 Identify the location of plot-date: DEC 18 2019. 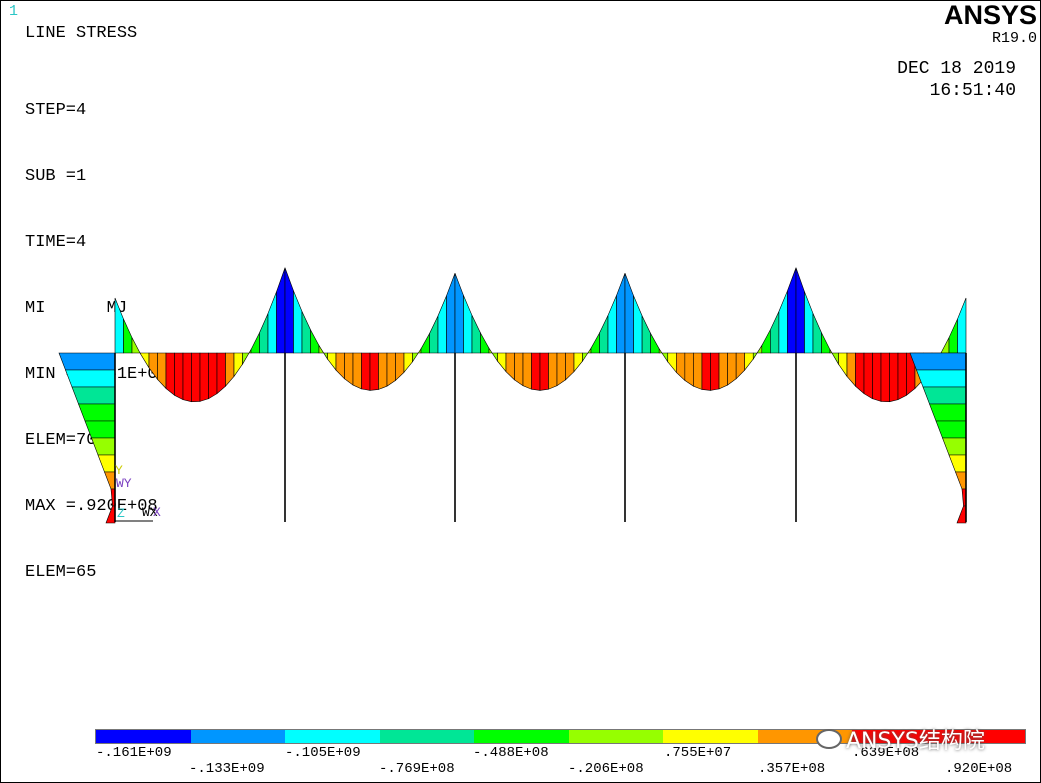
(956, 69).